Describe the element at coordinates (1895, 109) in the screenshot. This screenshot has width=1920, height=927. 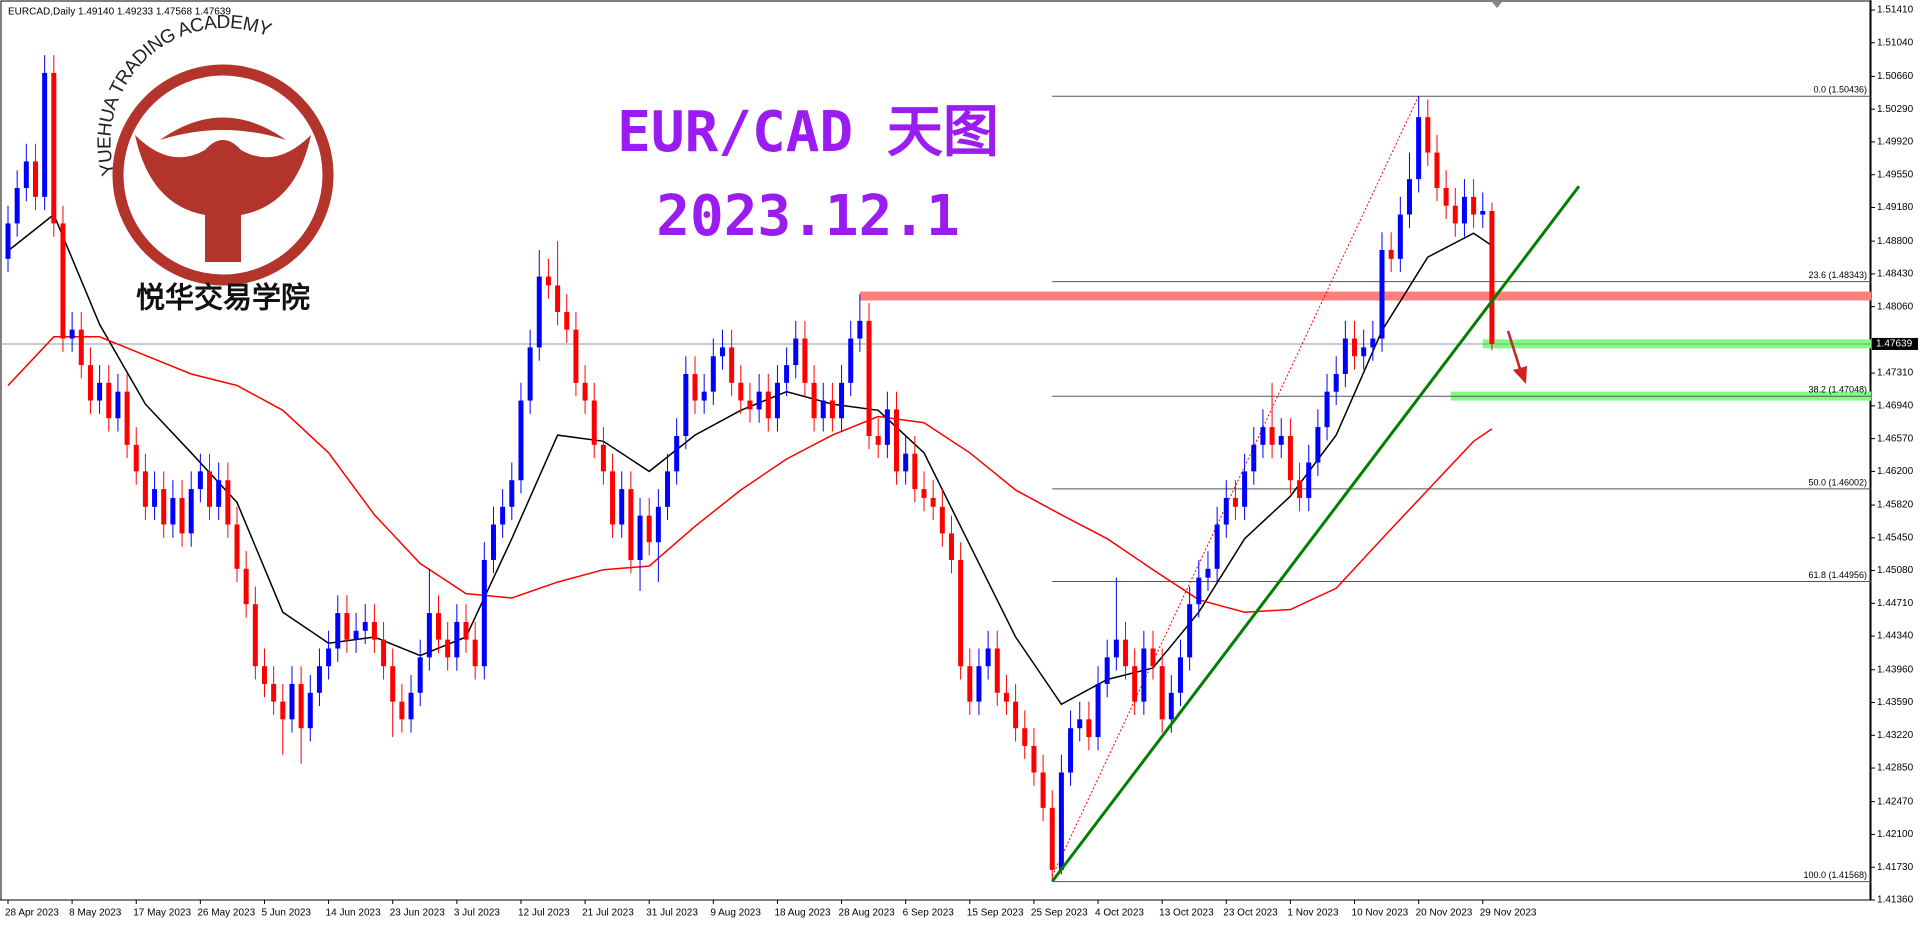
I see `y-tick-label: 1.50290` at that location.